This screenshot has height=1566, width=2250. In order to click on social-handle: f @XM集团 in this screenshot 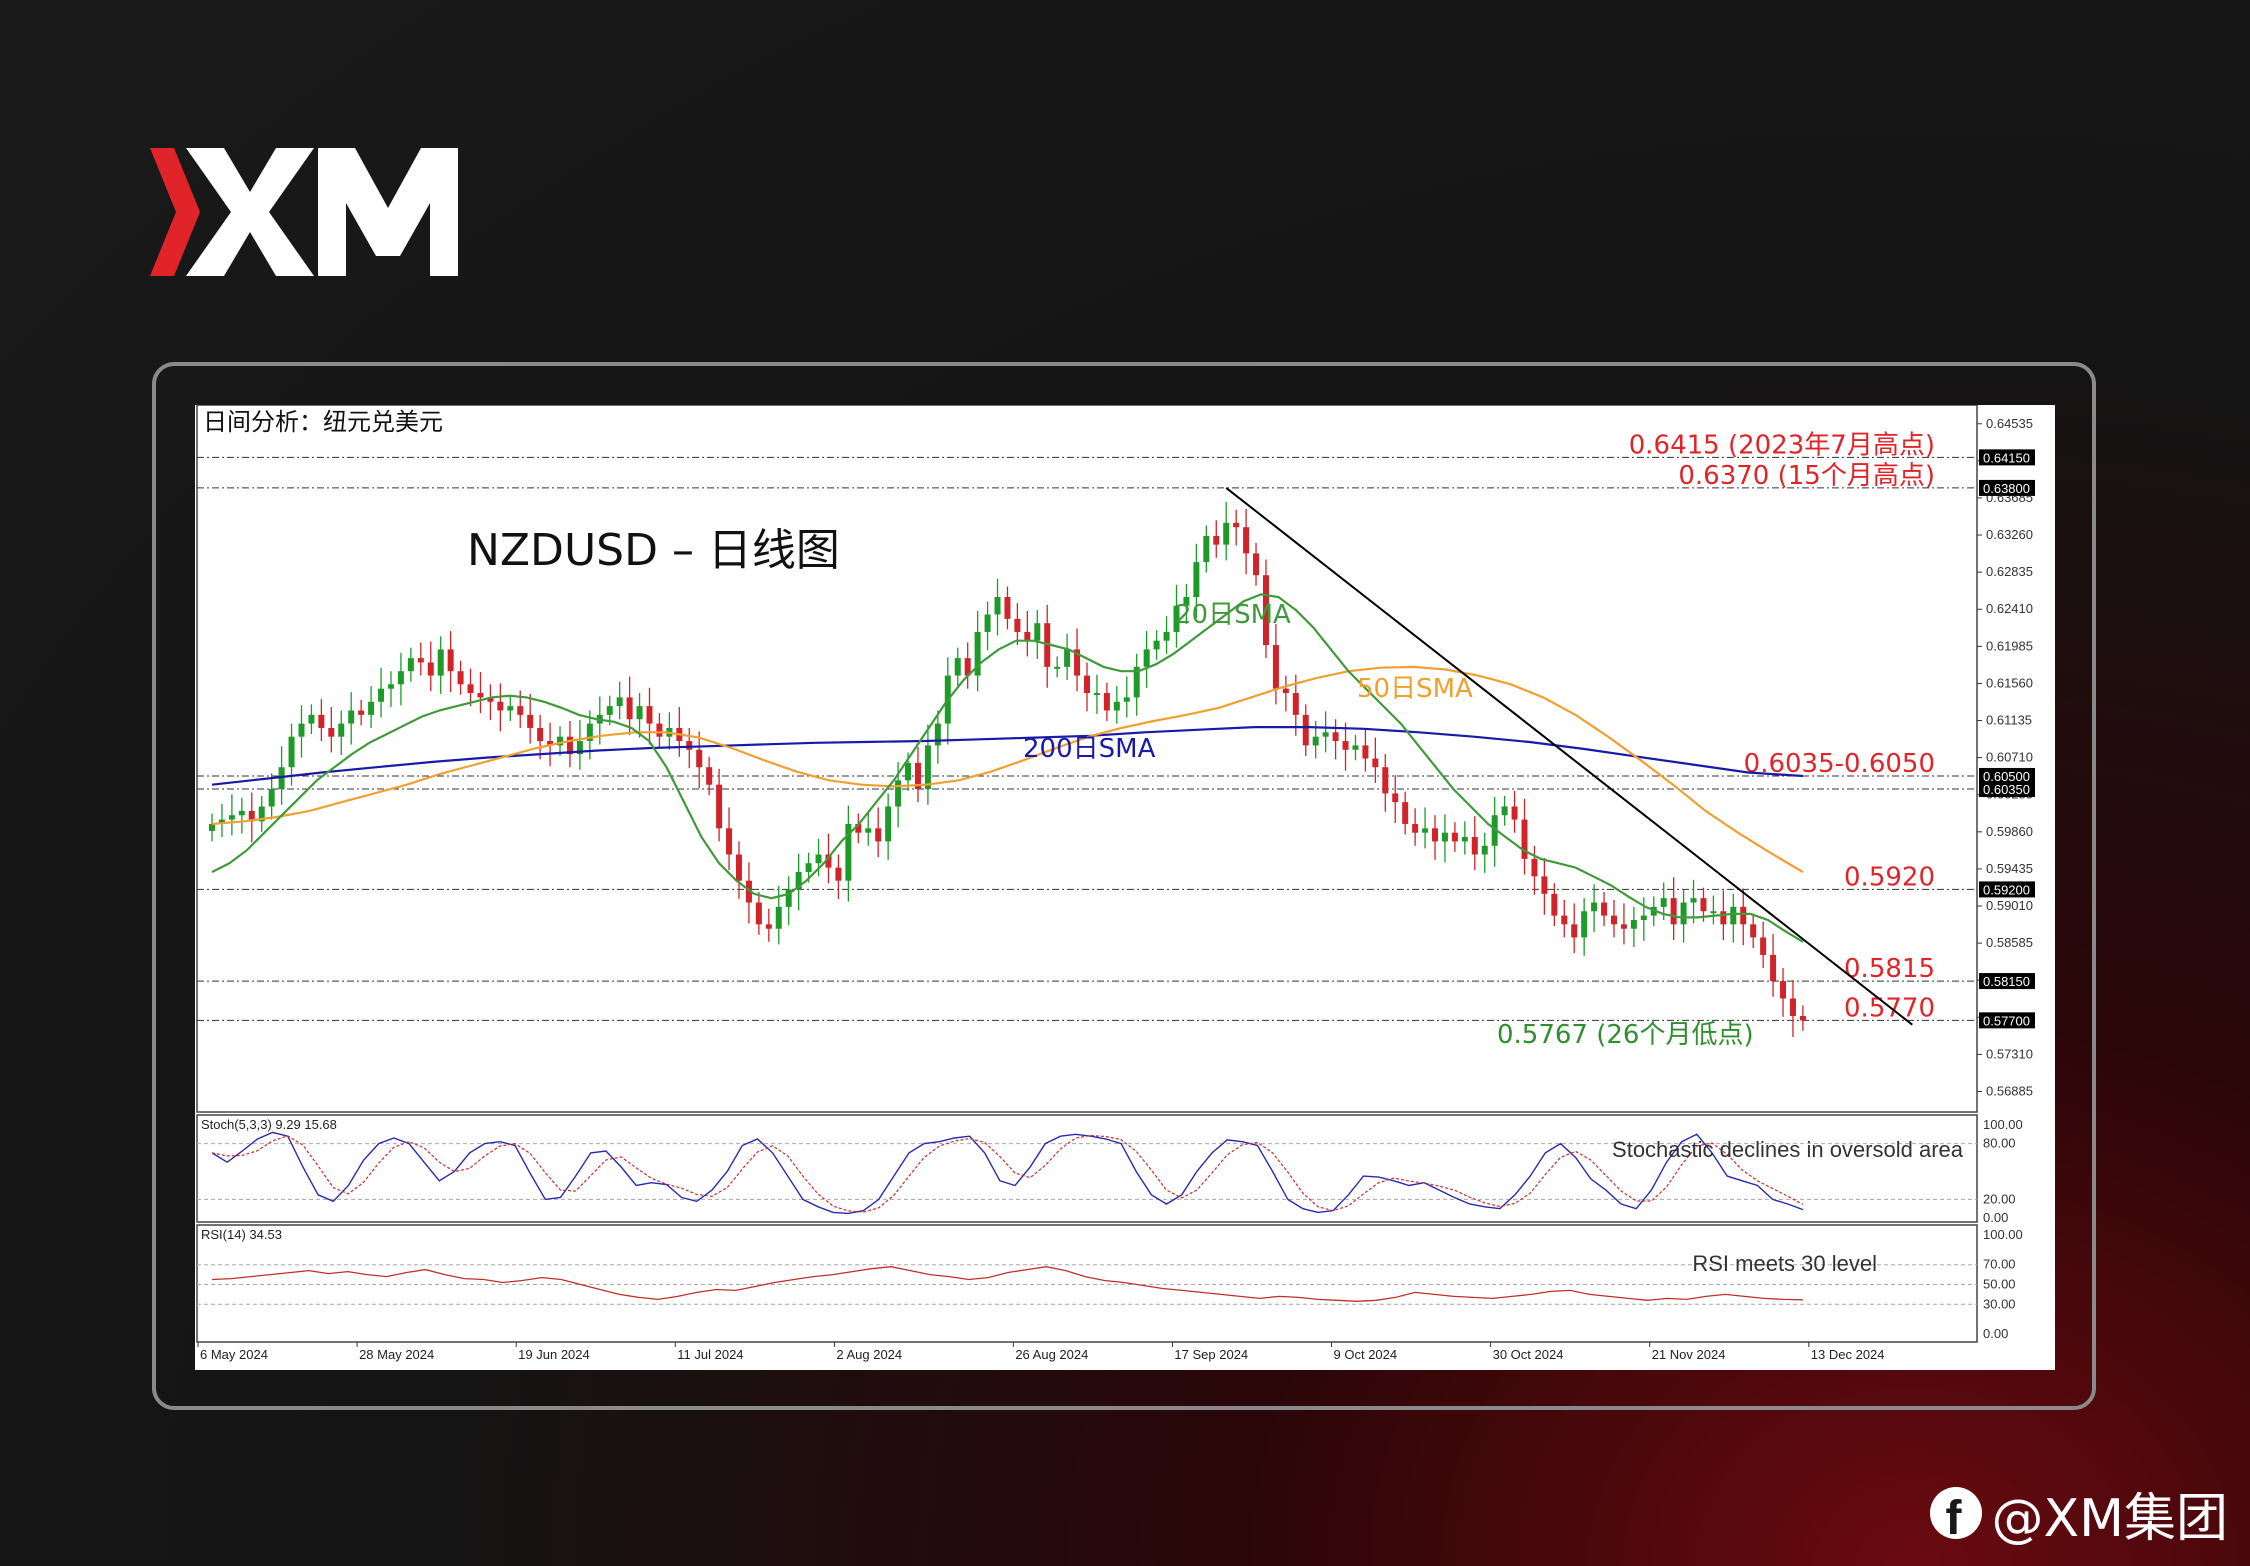, I will do `click(2078, 1513)`.